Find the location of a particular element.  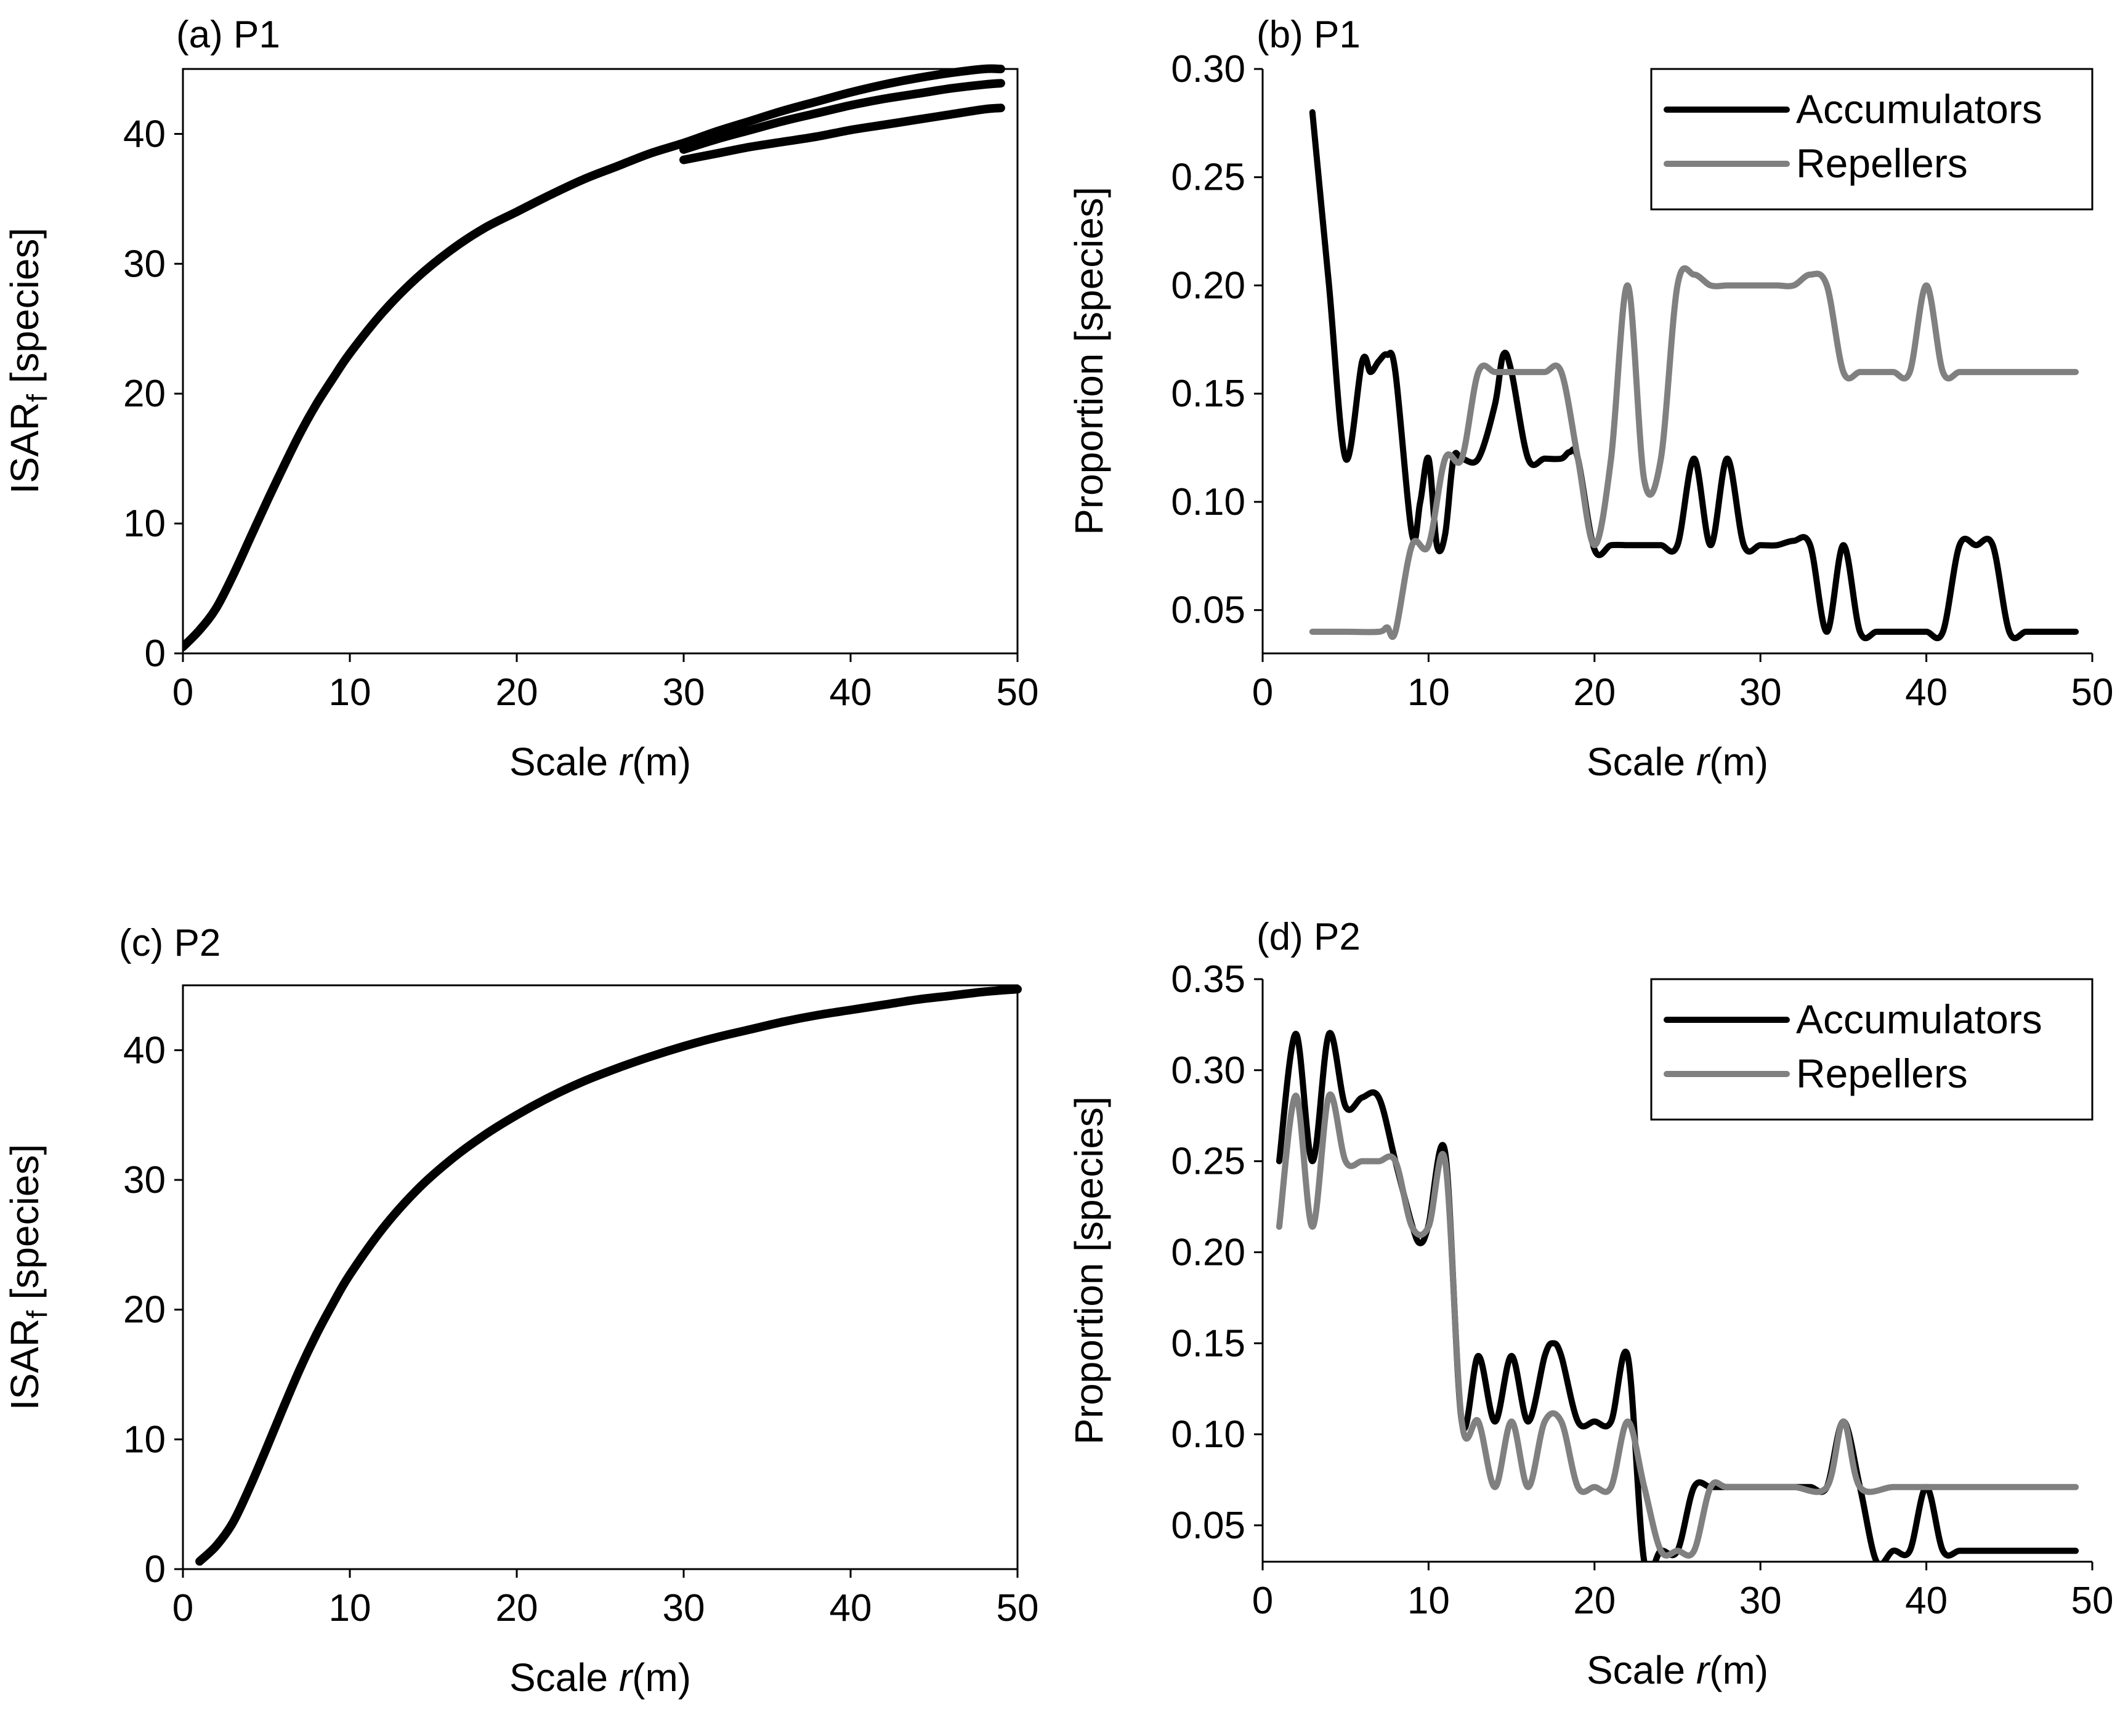

panel-title: (b) P1 is located at coordinates (1308, 35).